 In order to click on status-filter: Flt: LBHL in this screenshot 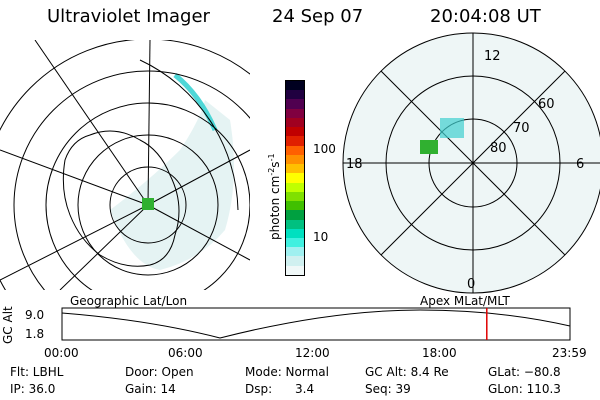, I will do `click(37, 372)`.